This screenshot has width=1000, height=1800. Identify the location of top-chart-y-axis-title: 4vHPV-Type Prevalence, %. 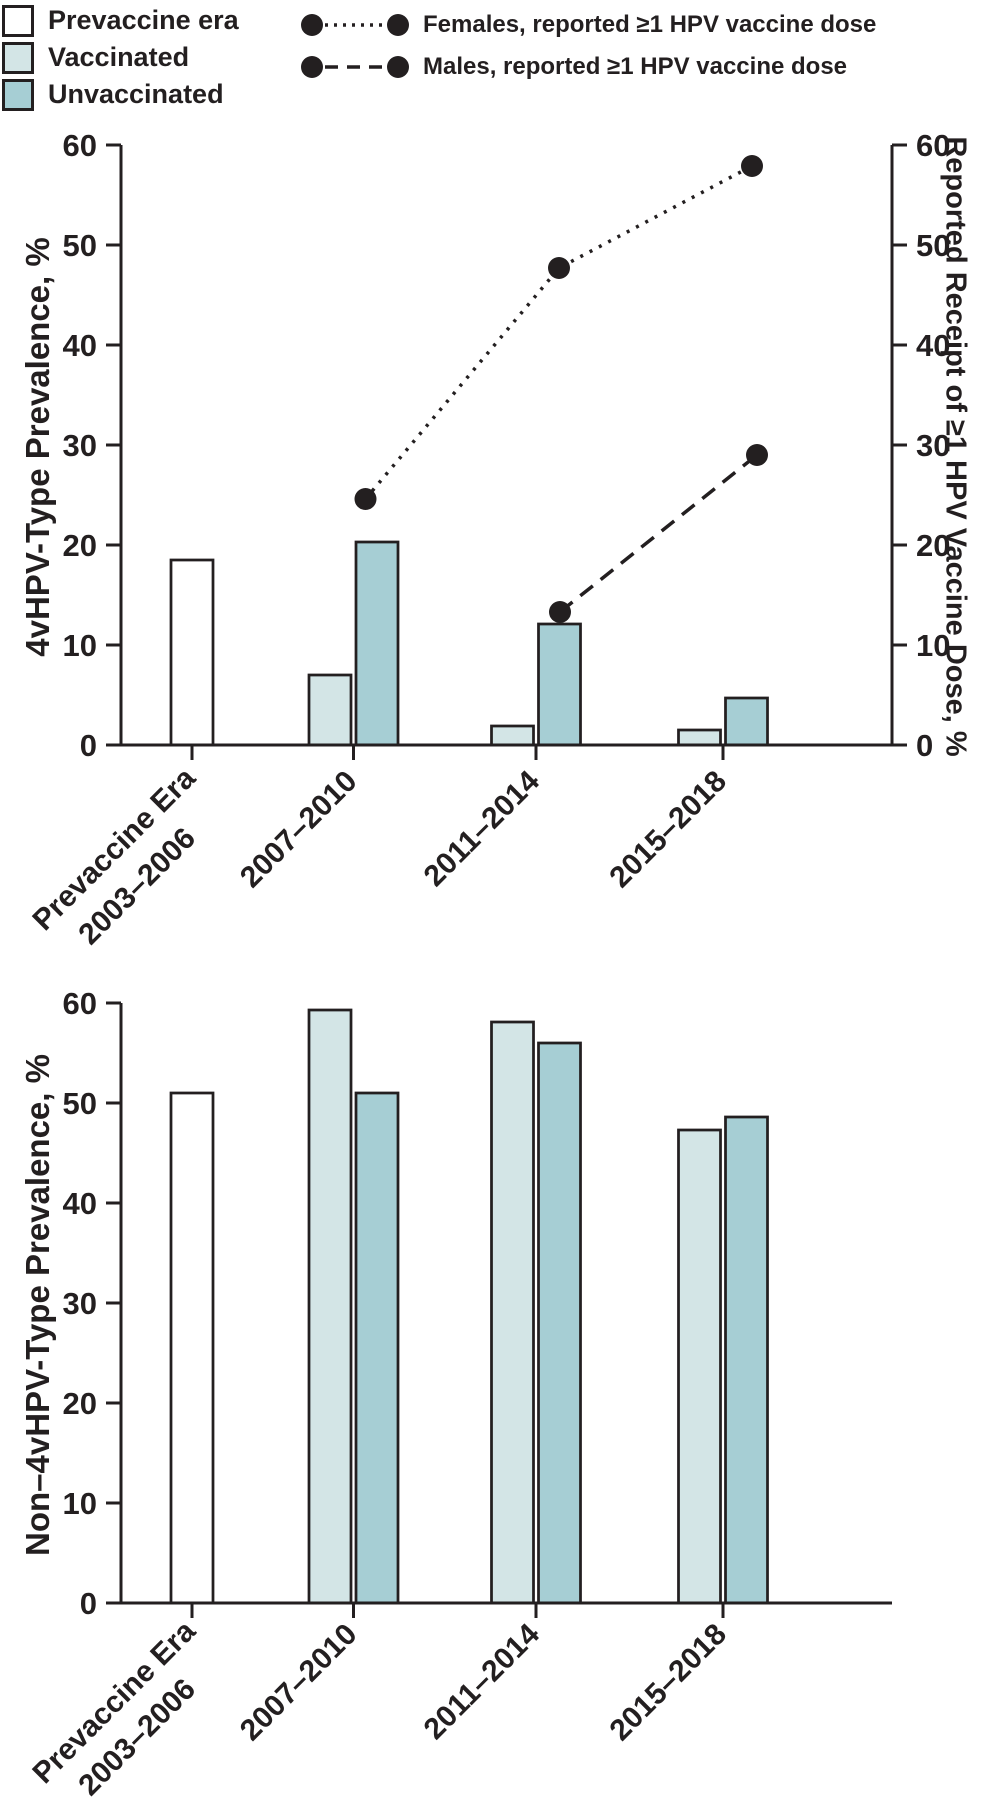
(37, 447).